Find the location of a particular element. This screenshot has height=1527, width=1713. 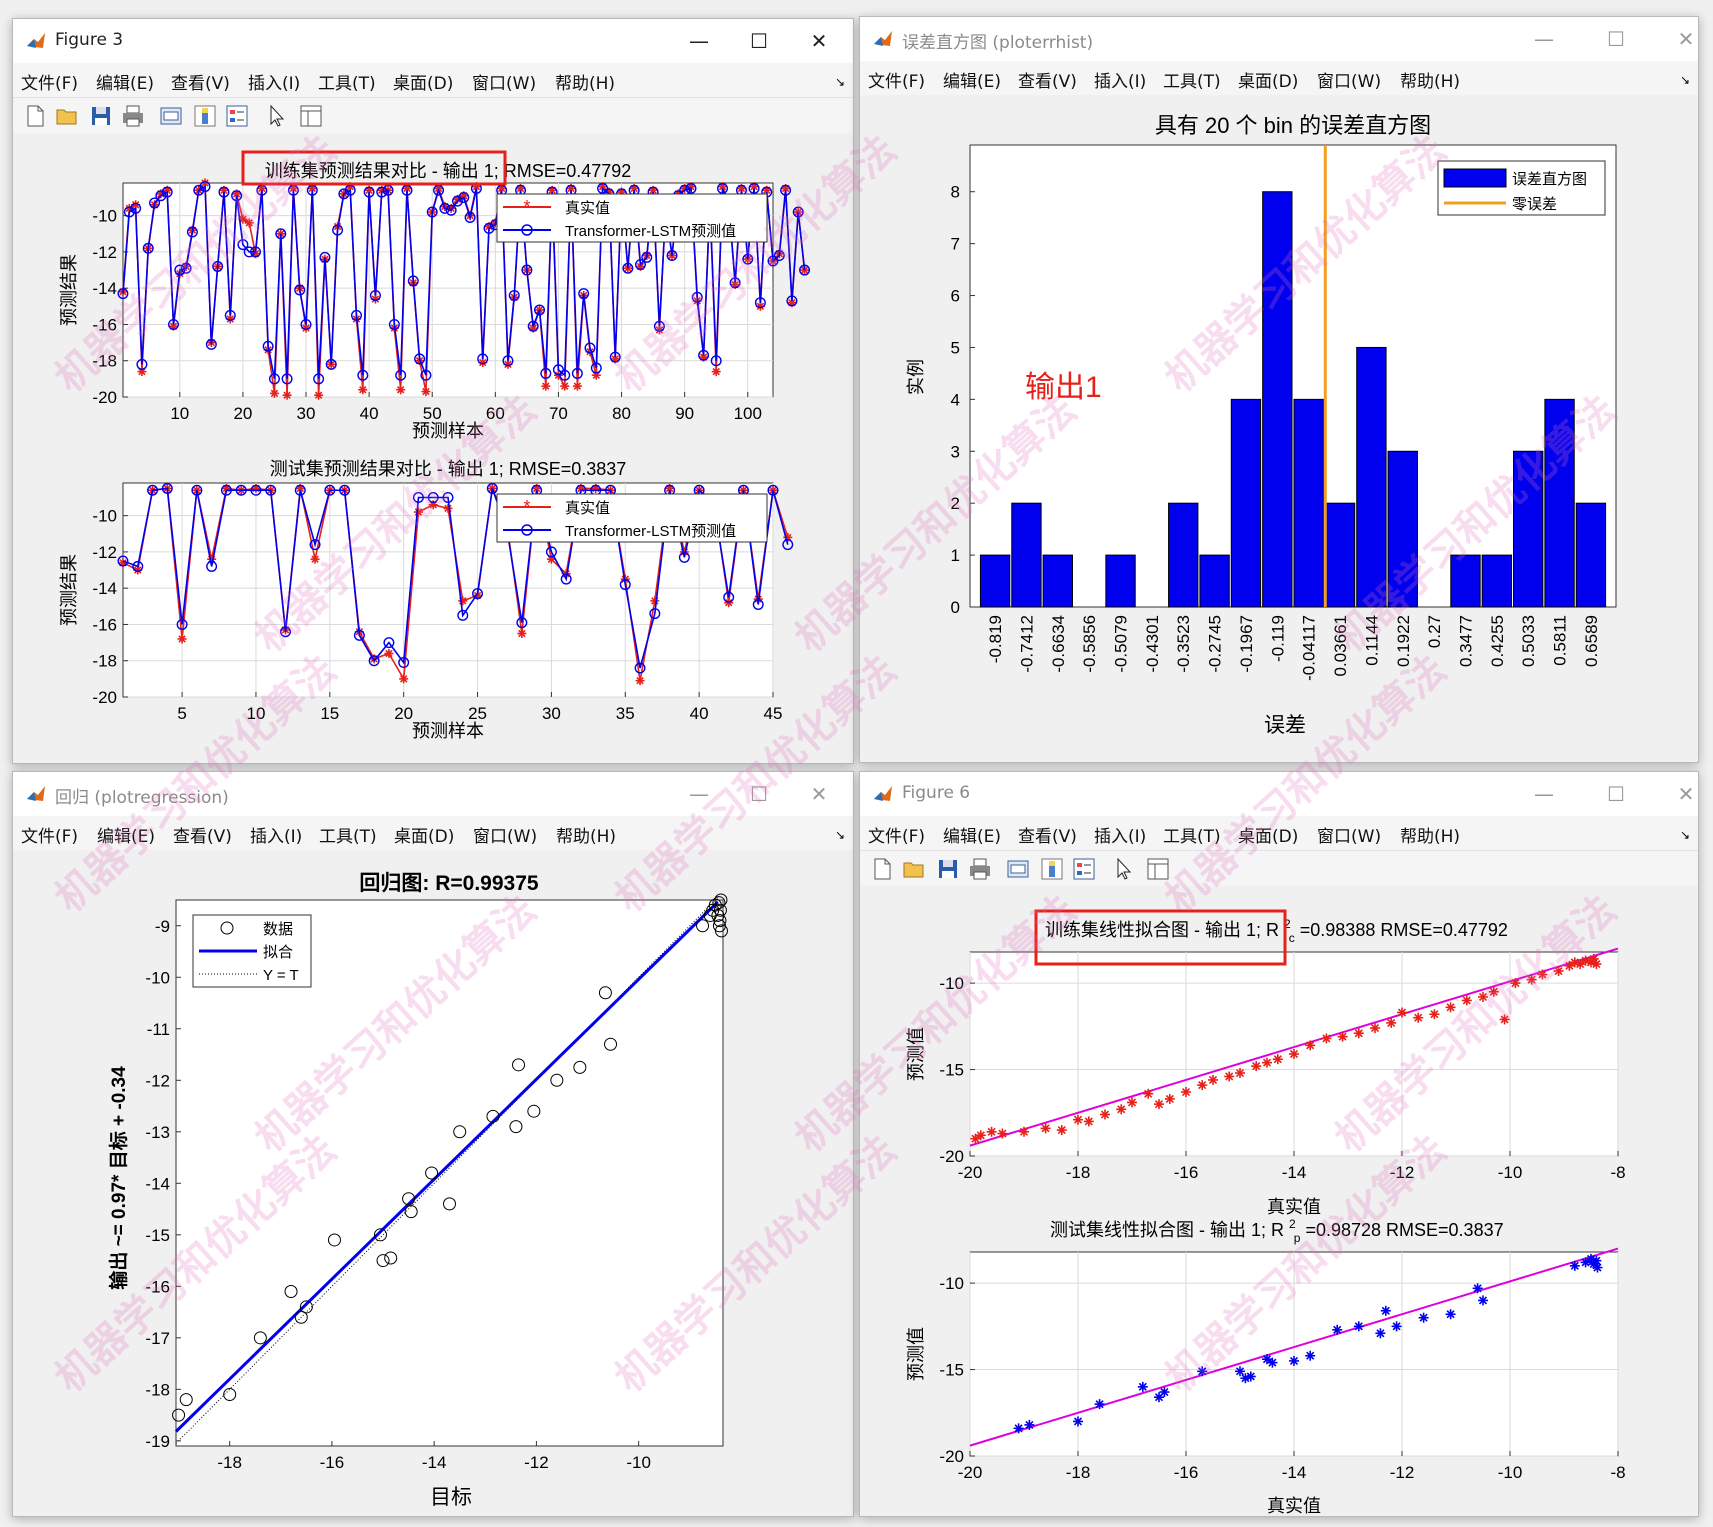

x-tick-label: 0.3477 is located at coordinates (1465, 641).